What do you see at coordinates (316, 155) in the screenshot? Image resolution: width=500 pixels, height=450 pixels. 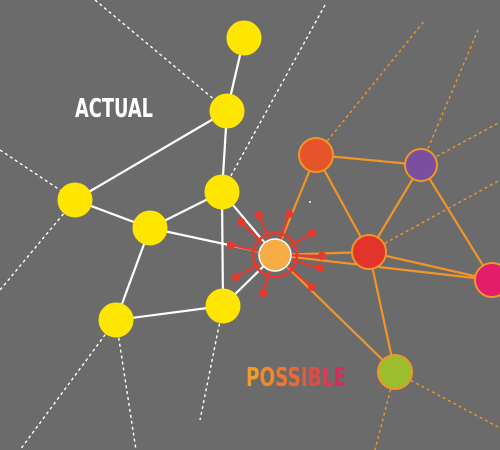 I see `possible-node-orange` at bounding box center [316, 155].